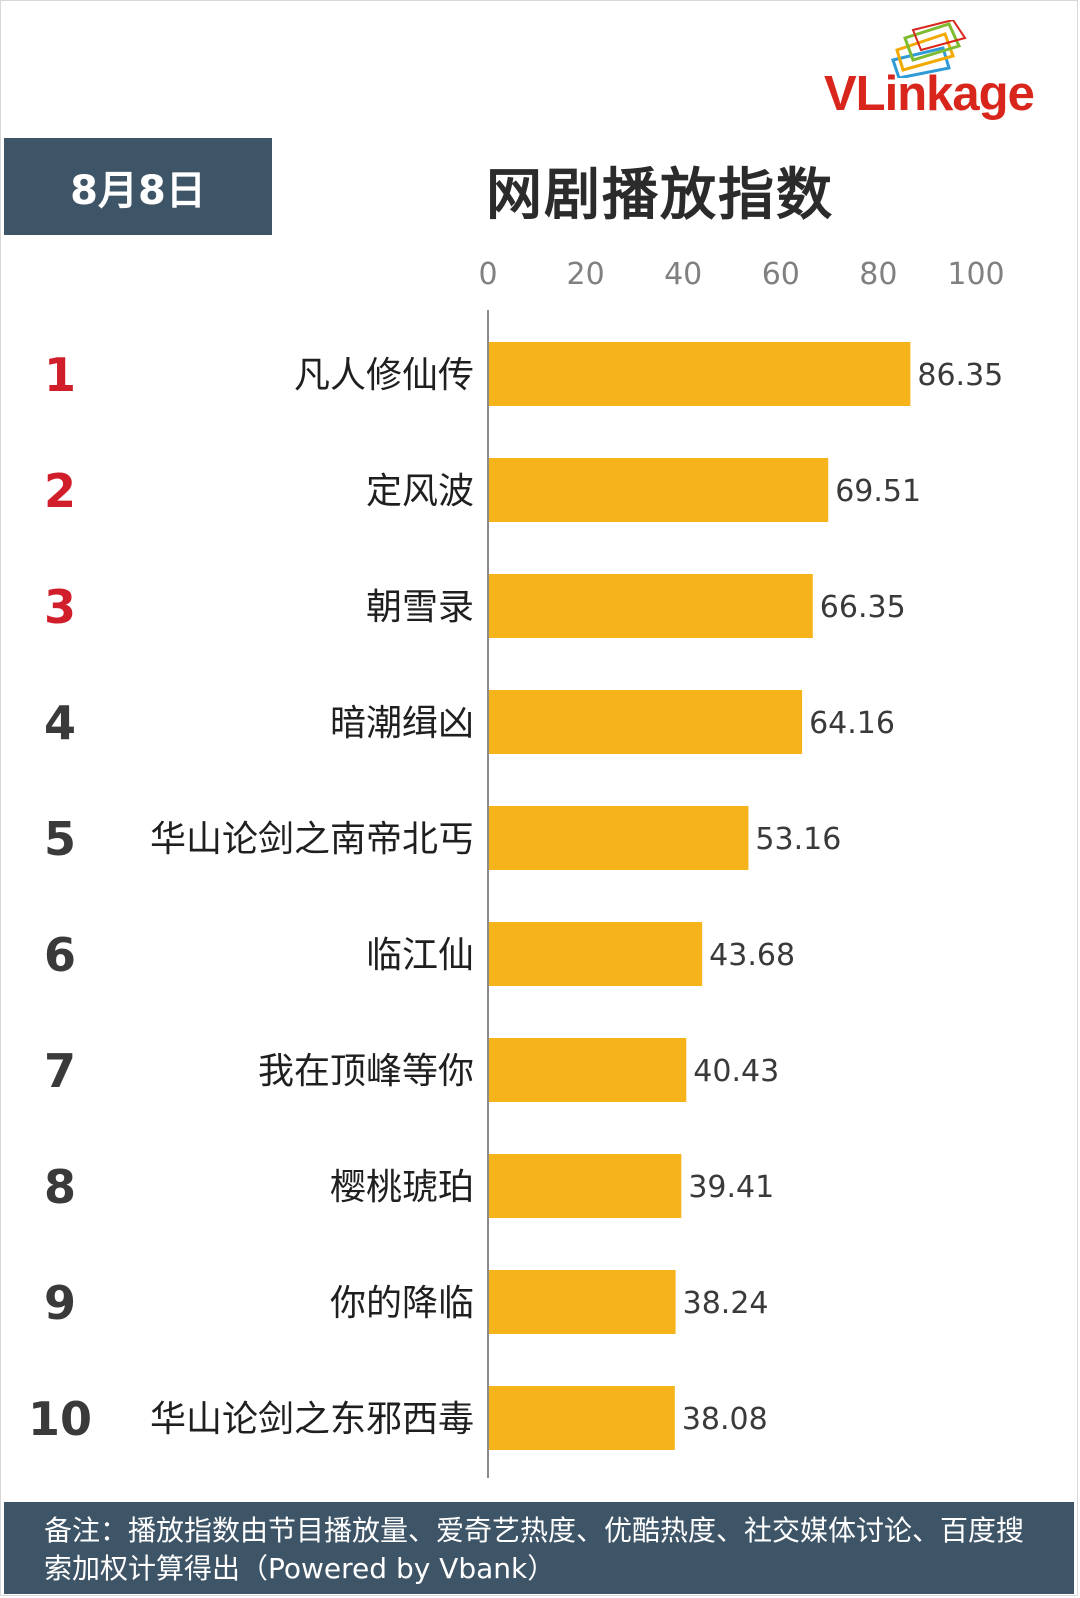 This screenshot has height=1598, width=1080. What do you see at coordinates (929, 94) in the screenshot?
I see `logo-text: VLinkage` at bounding box center [929, 94].